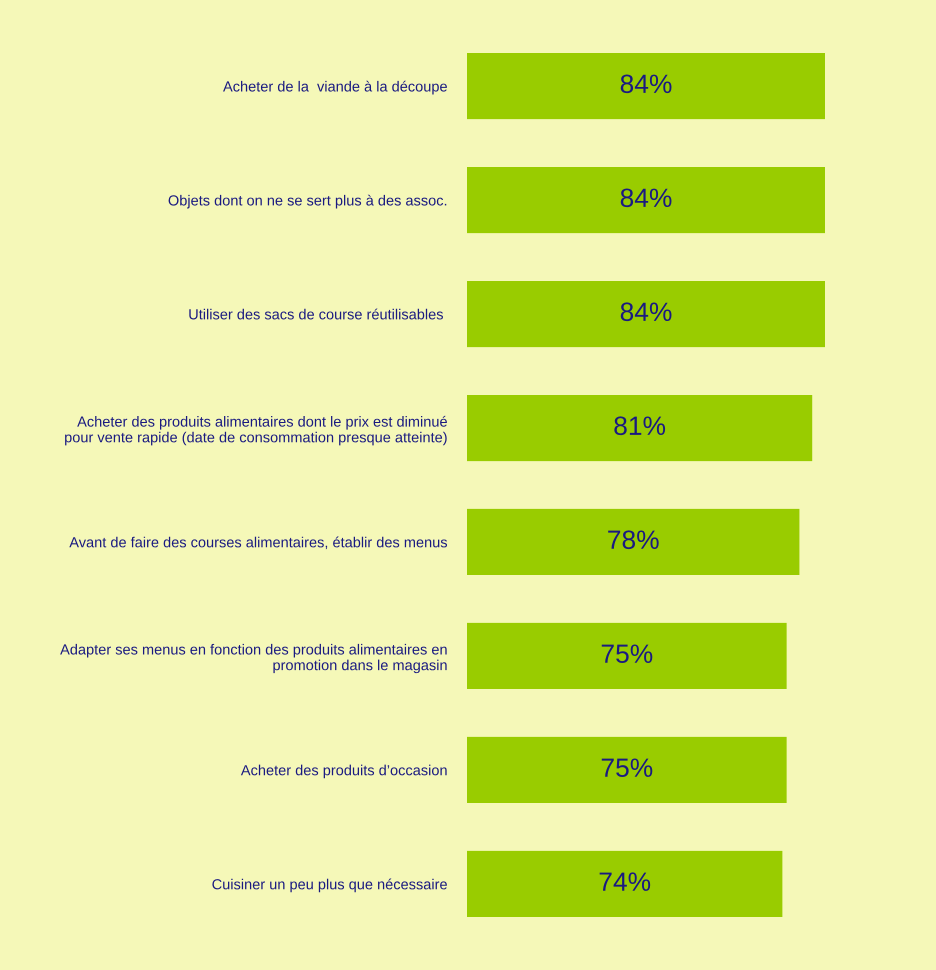  I want to click on y-tick-label: Acheter des produits d’occasion, so click(343, 771).